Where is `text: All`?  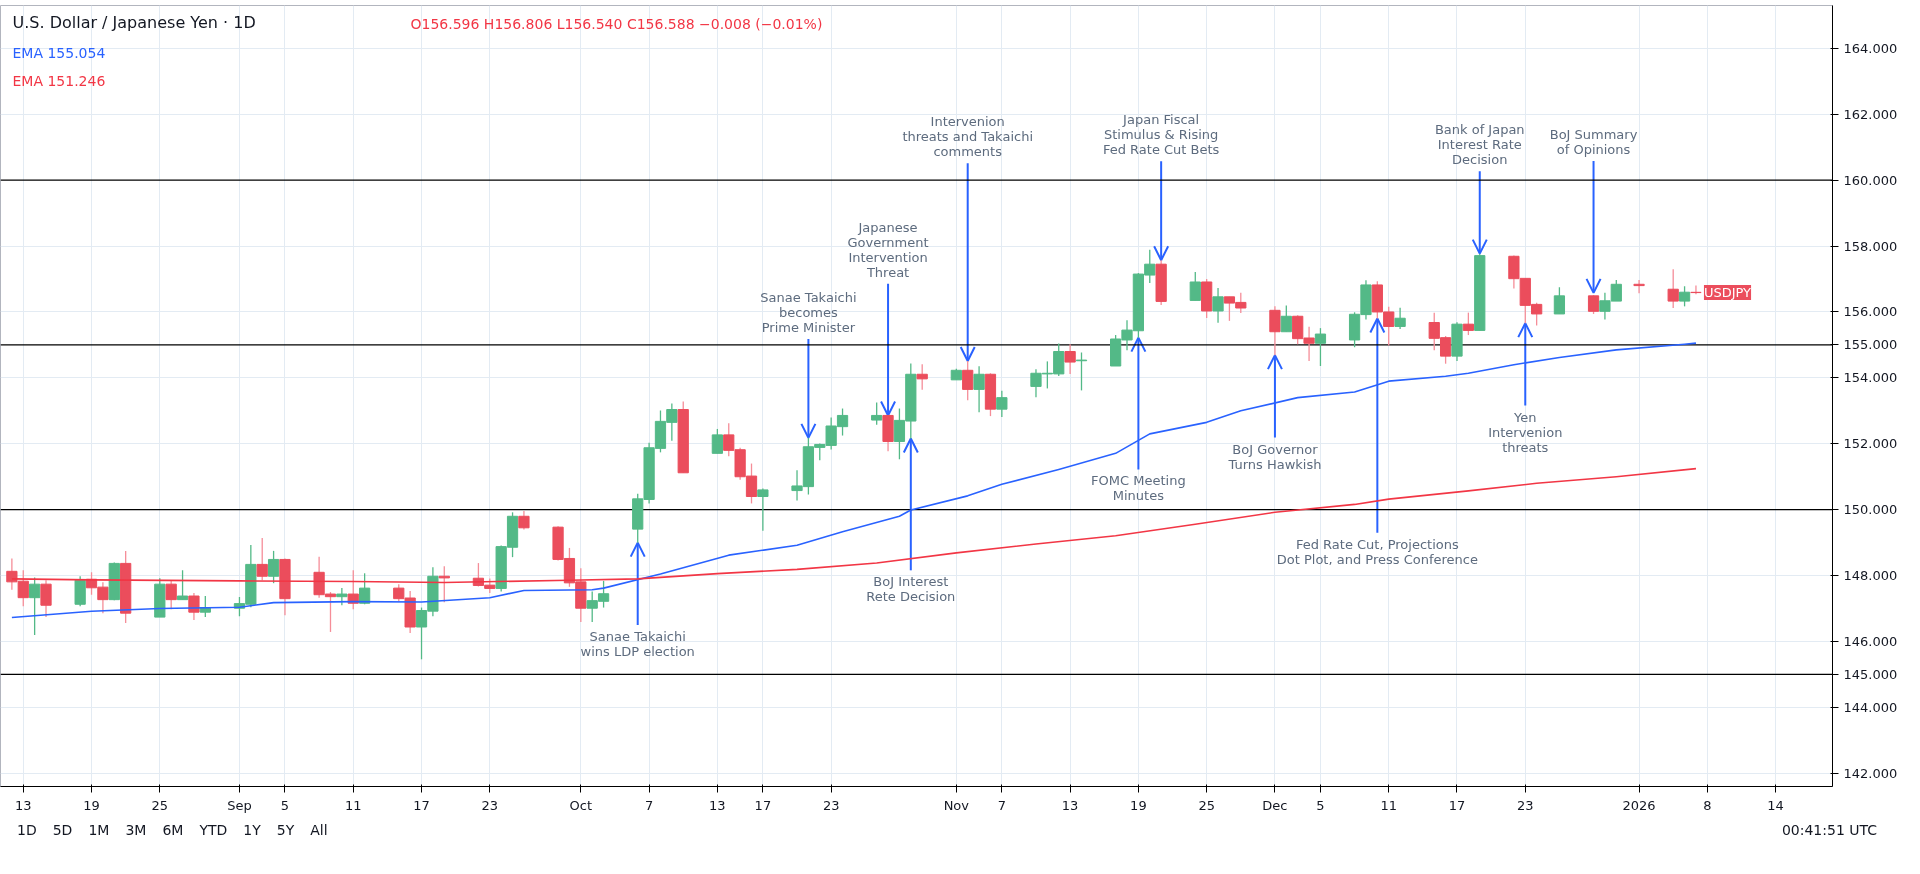
text: All is located at coordinates (319, 830).